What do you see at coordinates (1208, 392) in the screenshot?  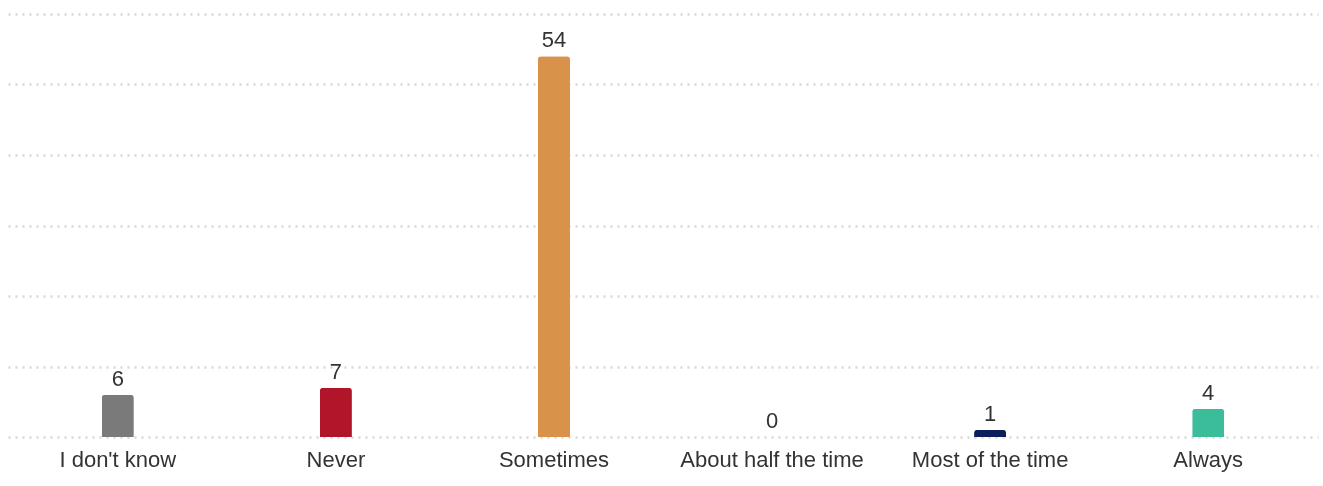 I see `data-label: 4` at bounding box center [1208, 392].